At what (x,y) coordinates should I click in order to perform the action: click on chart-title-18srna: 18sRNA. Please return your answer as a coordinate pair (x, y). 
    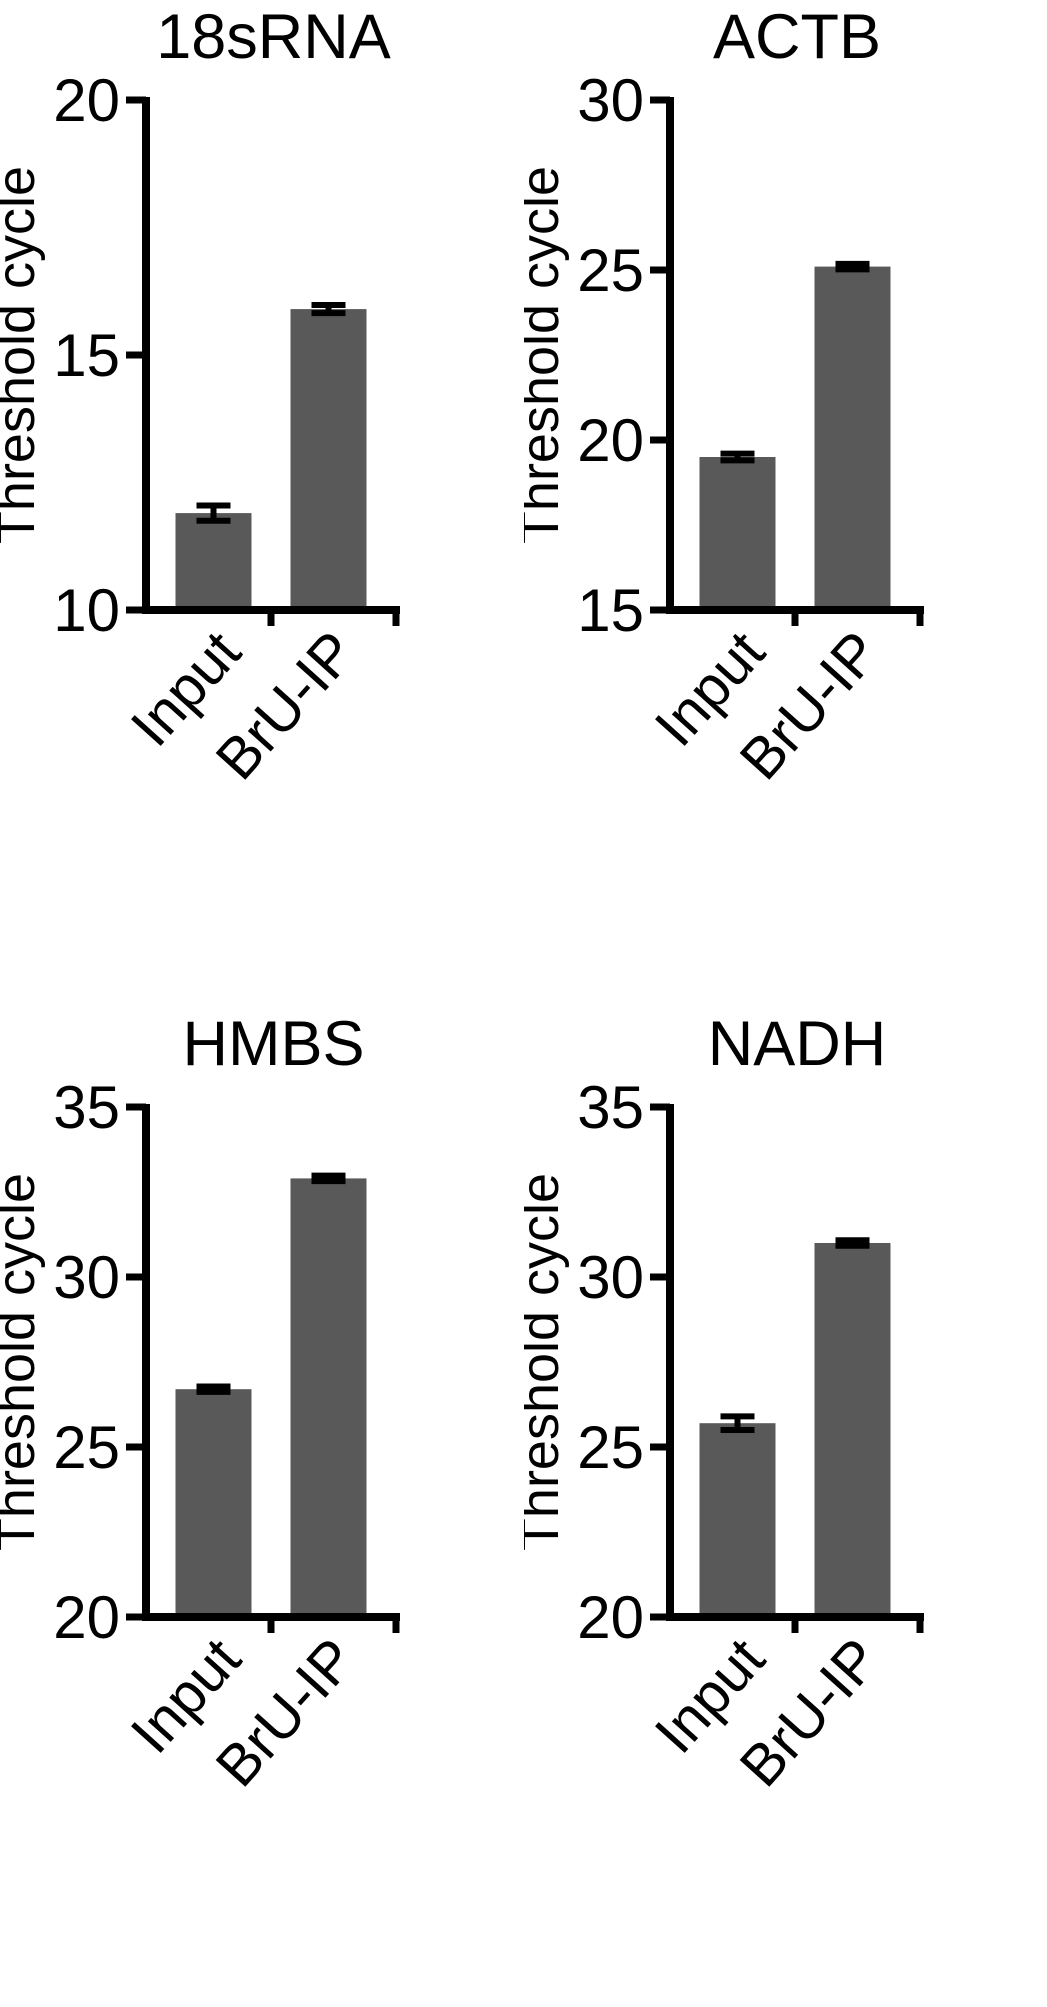
    Looking at the image, I should click on (273, 37).